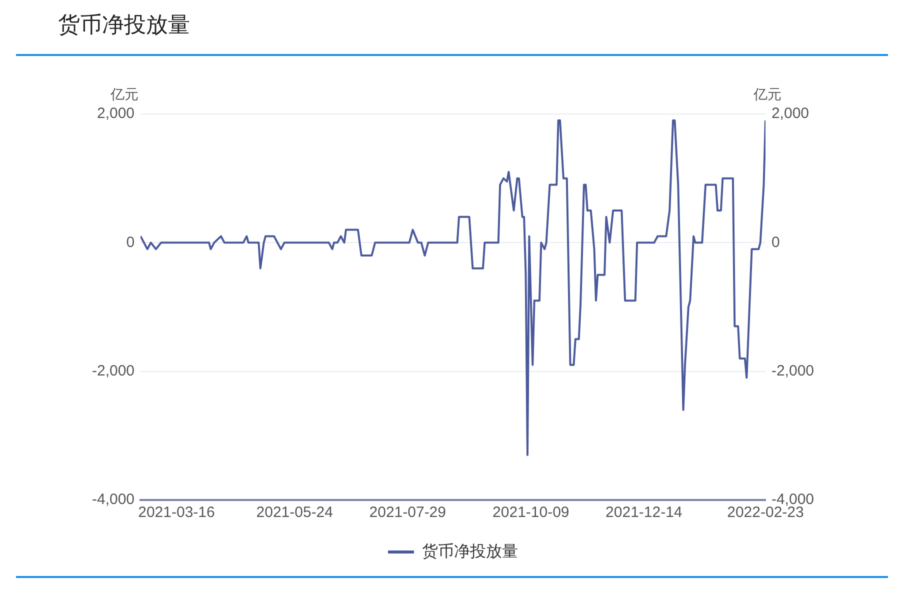 Image resolution: width=912 pixels, height=611 pixels. I want to click on y-tick-label: 0, so click(130, 242).